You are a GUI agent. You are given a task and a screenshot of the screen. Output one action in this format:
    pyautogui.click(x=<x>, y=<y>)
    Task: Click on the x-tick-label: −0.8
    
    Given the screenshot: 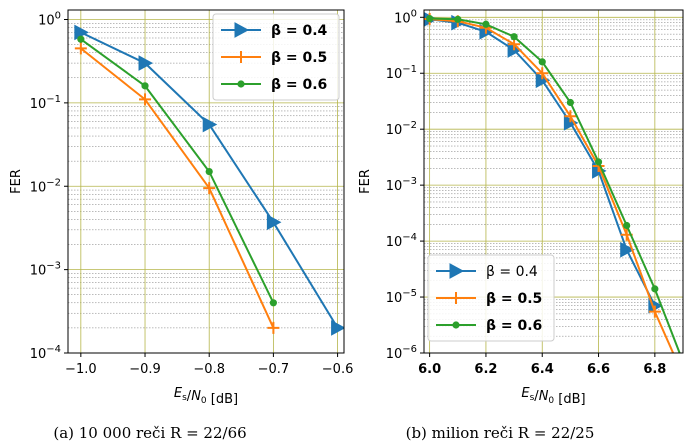 What is the action you would take?
    pyautogui.click(x=209, y=369)
    